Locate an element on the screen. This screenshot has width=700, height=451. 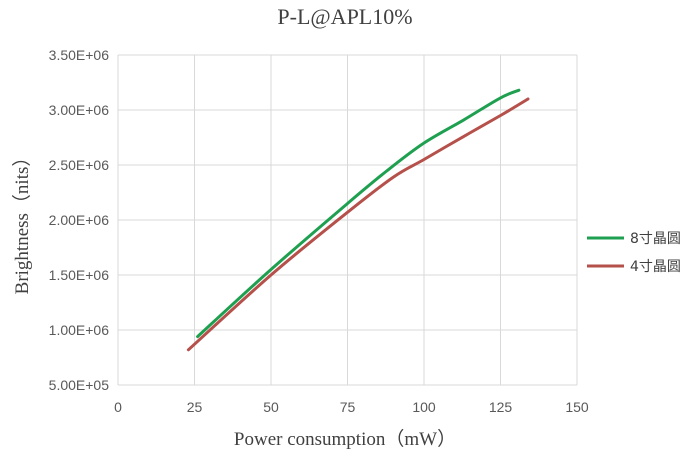
x-tick-label: 150 is located at coordinates (577, 407).